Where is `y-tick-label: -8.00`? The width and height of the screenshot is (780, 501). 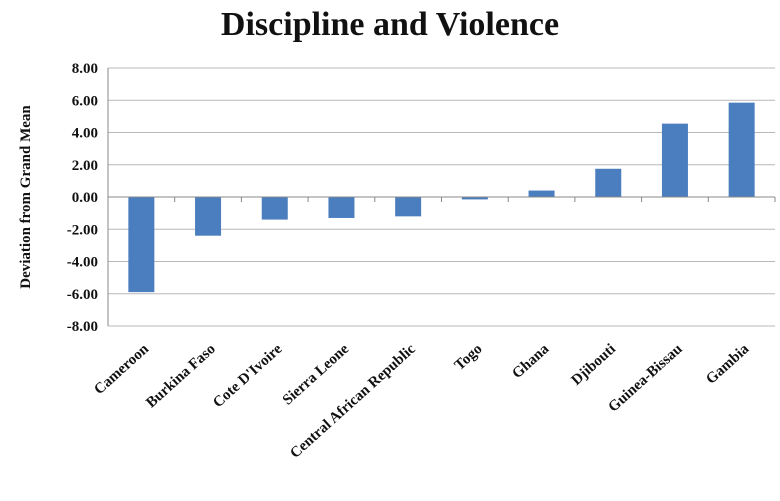 y-tick-label: -8.00 is located at coordinates (82, 327).